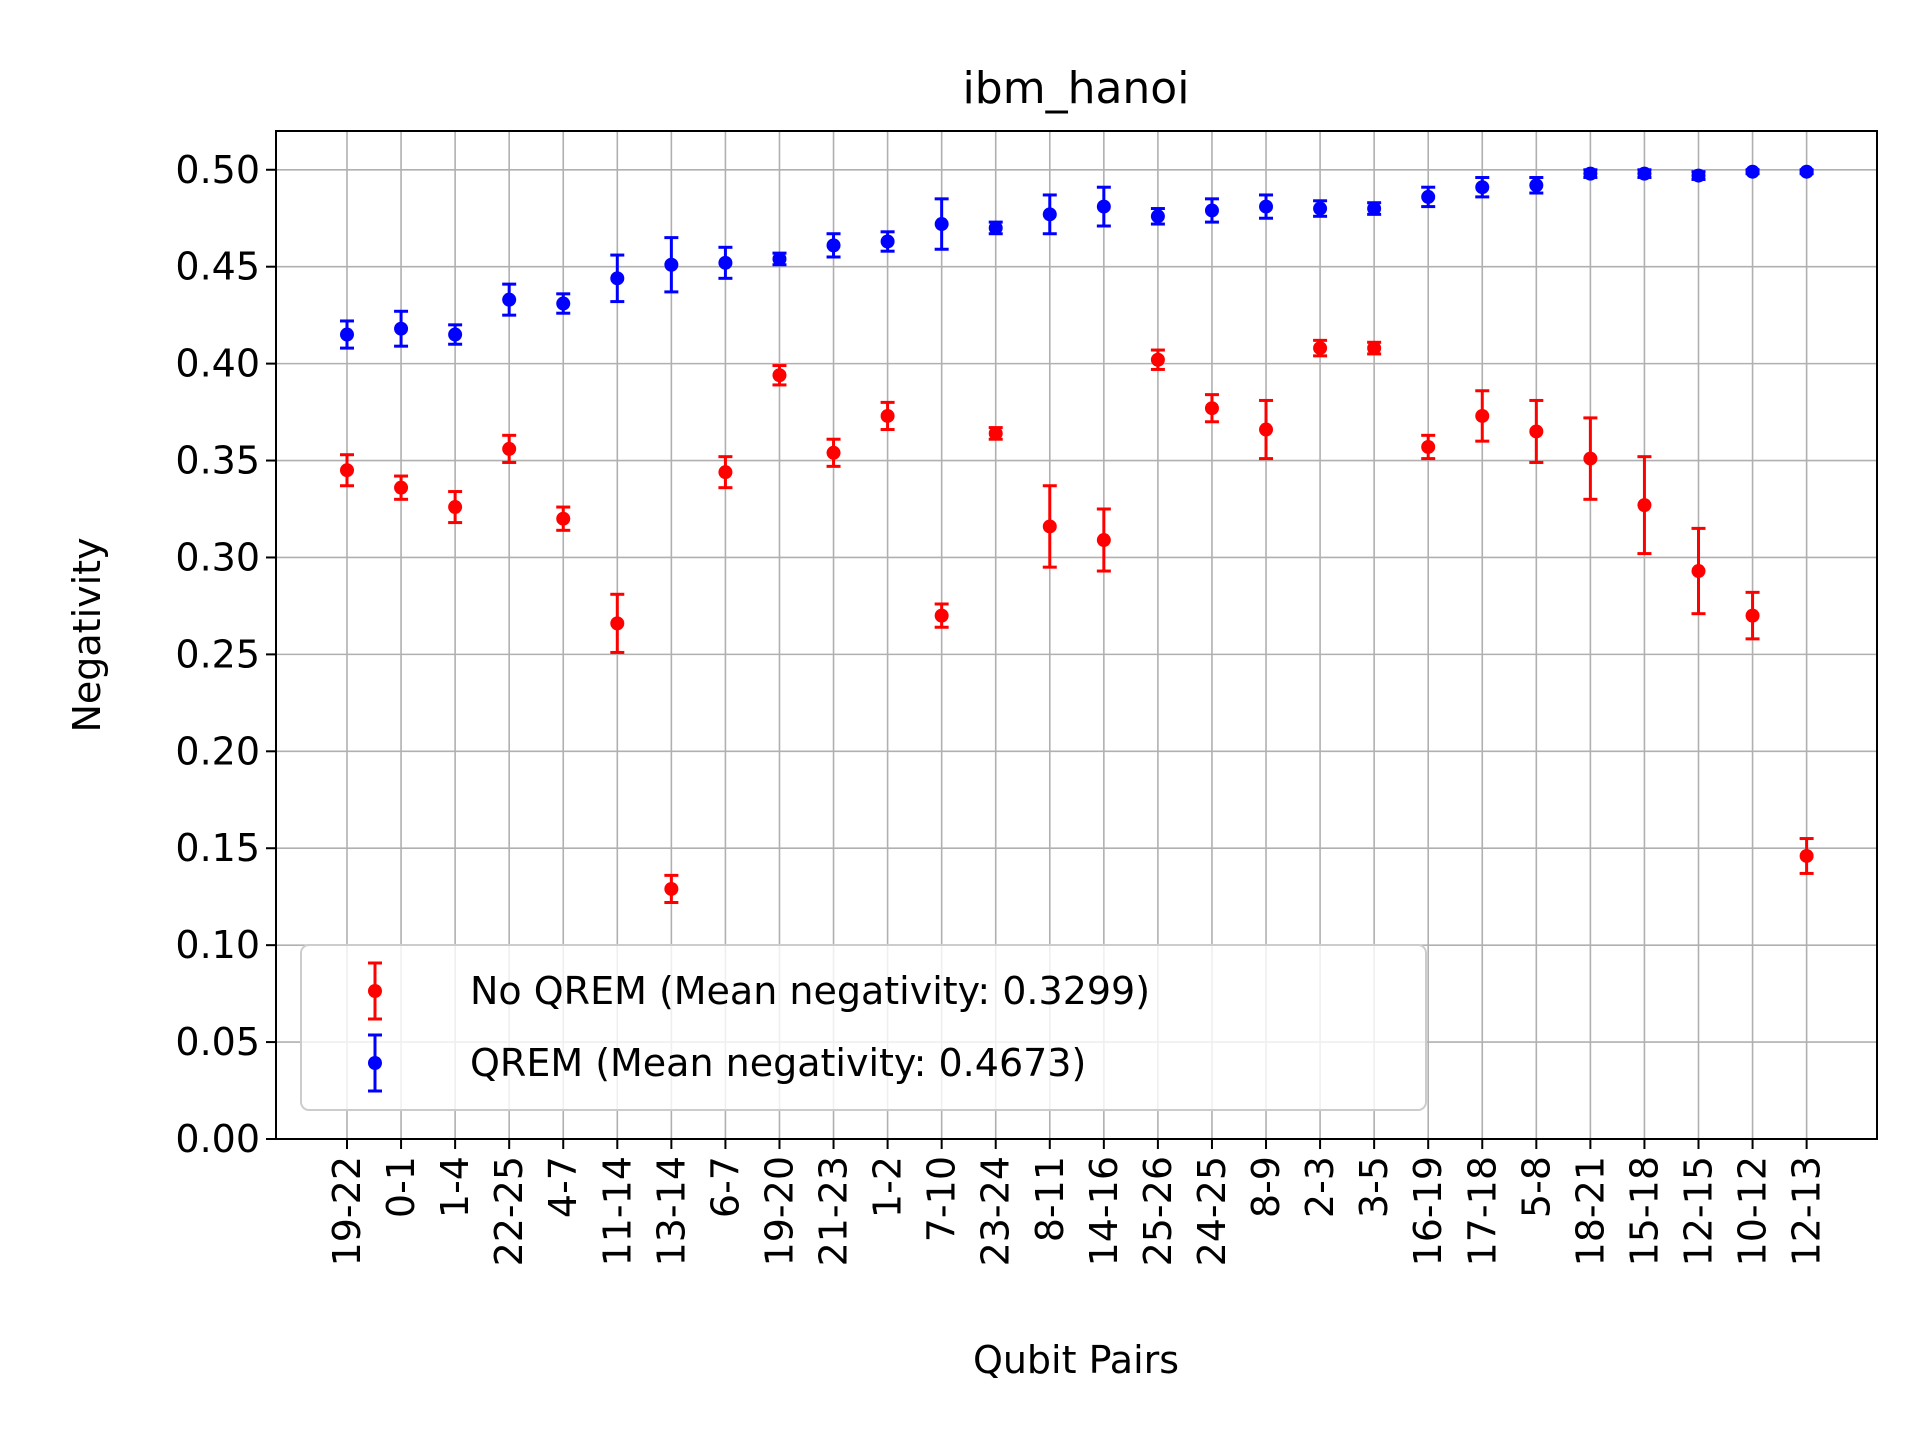 This screenshot has height=1440, width=1920. What do you see at coordinates (1807, 1211) in the screenshot?
I see `x-tick-label: 12-13` at bounding box center [1807, 1211].